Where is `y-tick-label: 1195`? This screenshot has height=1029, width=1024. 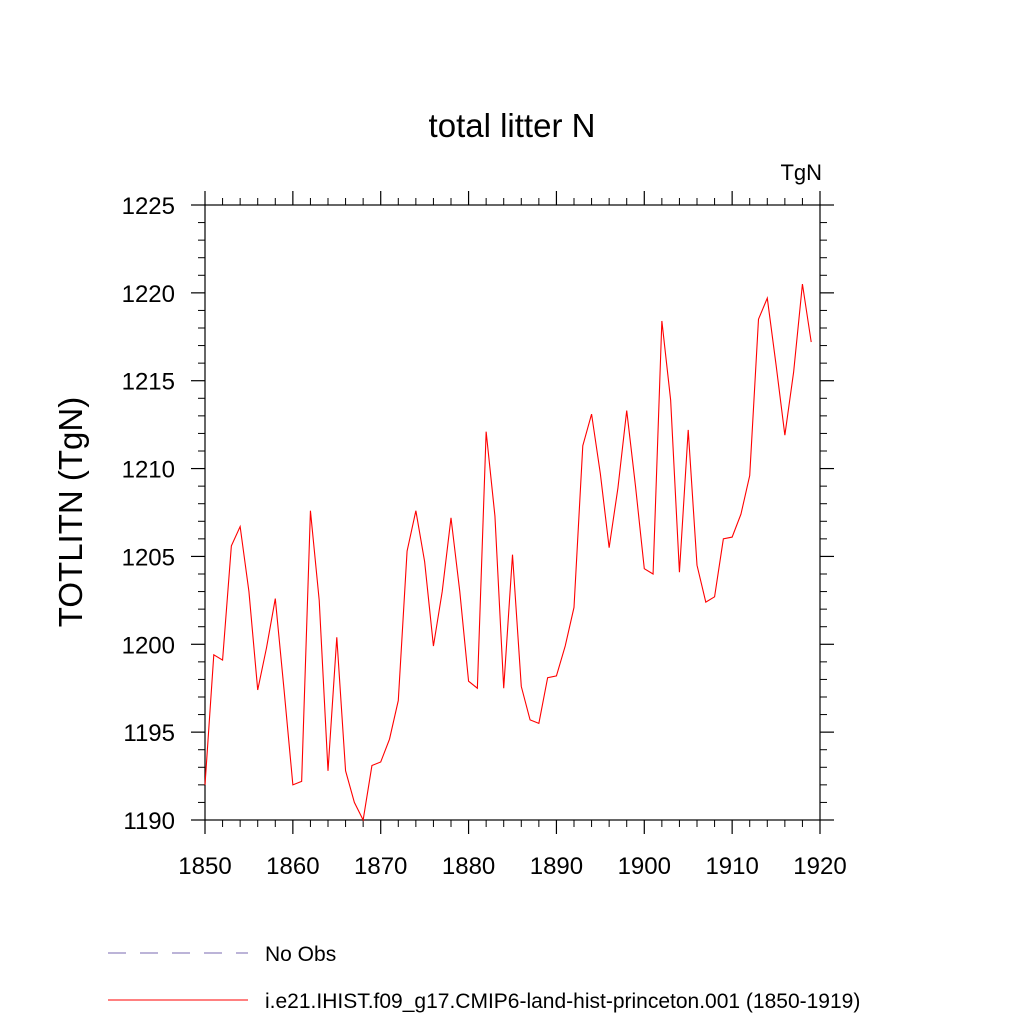
y-tick-label: 1195 is located at coordinates (149, 733).